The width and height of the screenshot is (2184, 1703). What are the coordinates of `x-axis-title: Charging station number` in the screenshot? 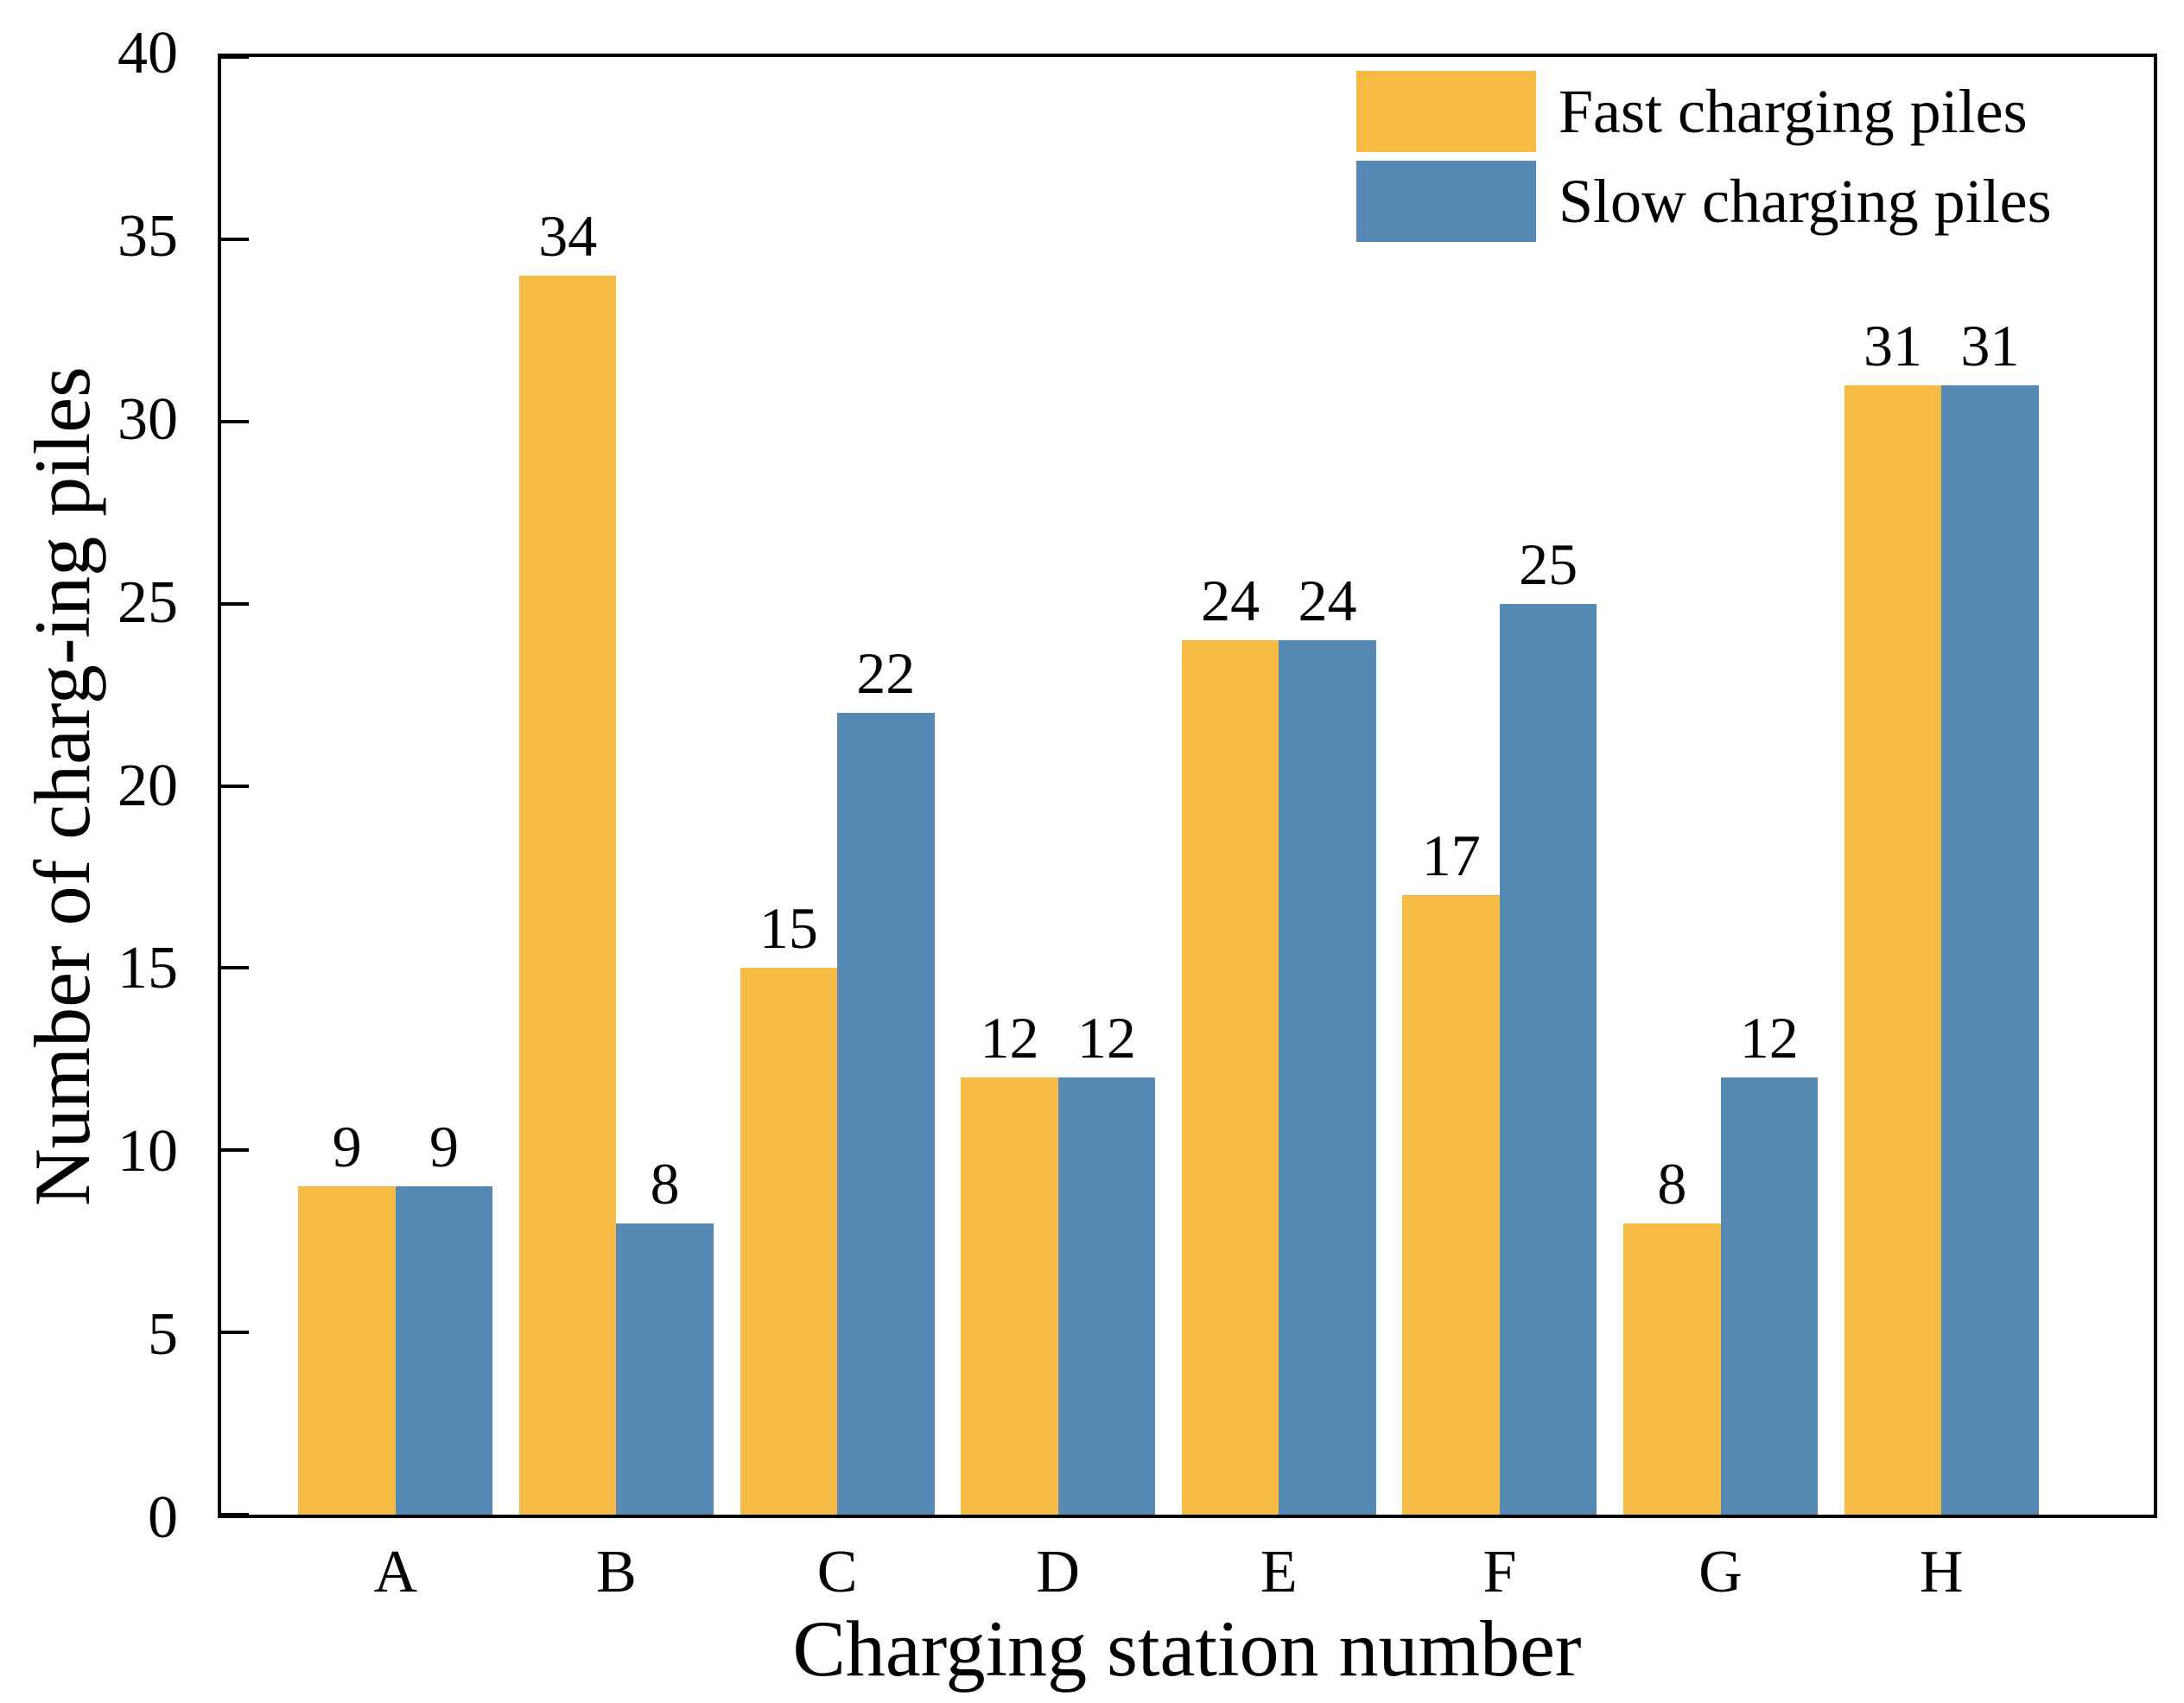 It's located at (1187, 1649).